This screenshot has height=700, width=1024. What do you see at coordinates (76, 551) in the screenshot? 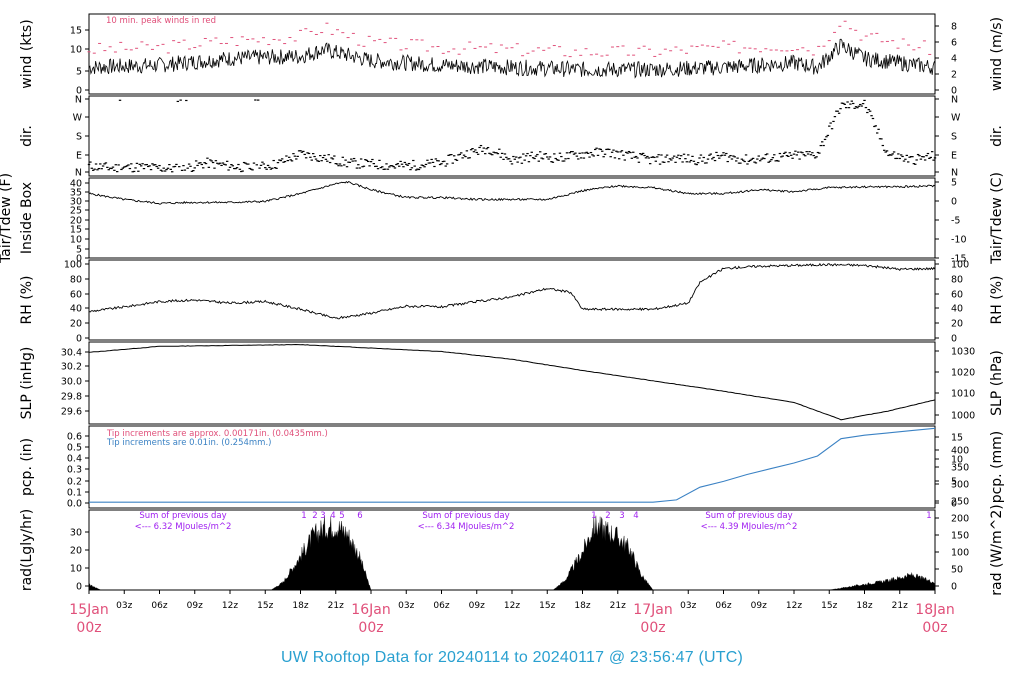
I see `left-tick-label-radiation: 20` at bounding box center [76, 551].